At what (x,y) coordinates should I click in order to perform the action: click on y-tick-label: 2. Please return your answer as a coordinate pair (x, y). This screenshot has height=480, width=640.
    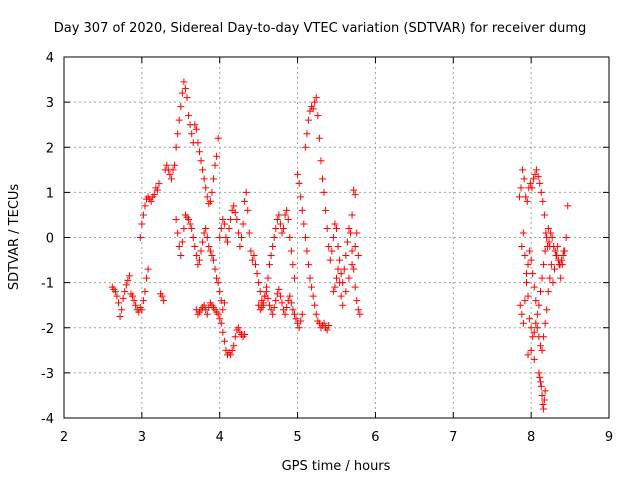
    Looking at the image, I should click on (50, 148).